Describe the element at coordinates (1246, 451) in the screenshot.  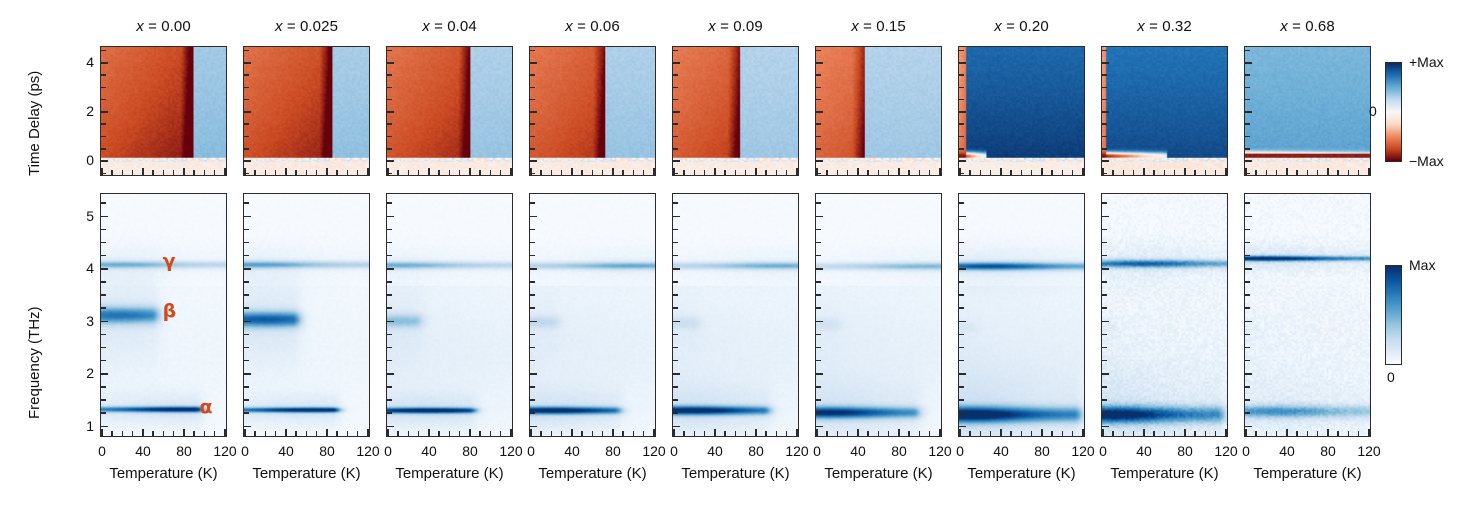
I see `tick-label-bot-x-8-0: 0` at that location.